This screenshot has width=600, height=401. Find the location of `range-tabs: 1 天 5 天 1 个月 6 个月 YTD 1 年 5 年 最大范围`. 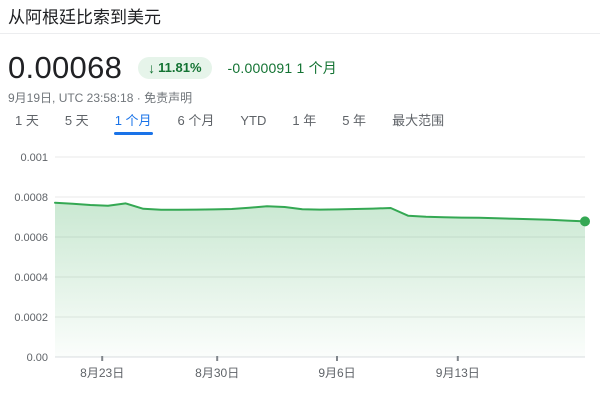

range-tabs: 1 天 5 天 1 个月 6 个月 YTD 1 年 5 年 最大范围 is located at coordinates (300, 124).